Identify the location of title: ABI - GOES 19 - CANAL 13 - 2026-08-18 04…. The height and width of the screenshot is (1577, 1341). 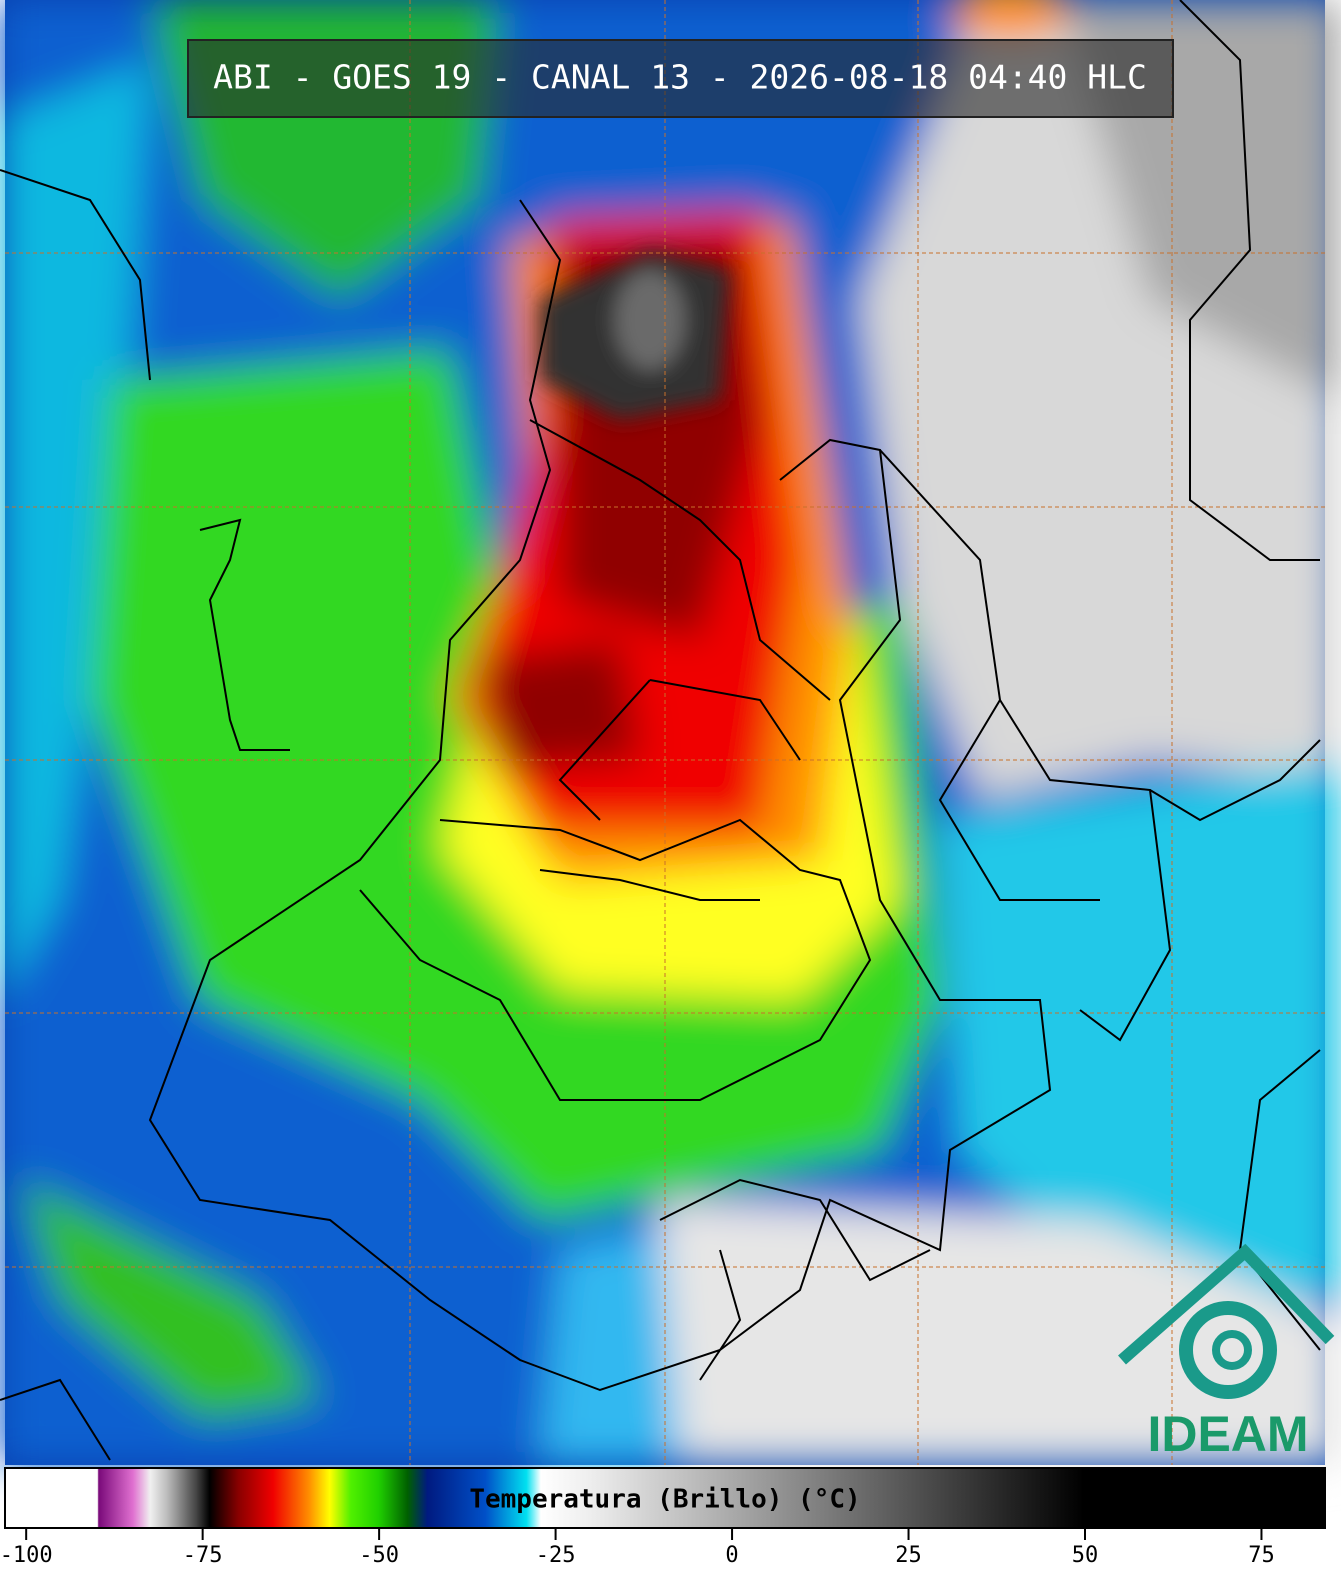
(680, 77).